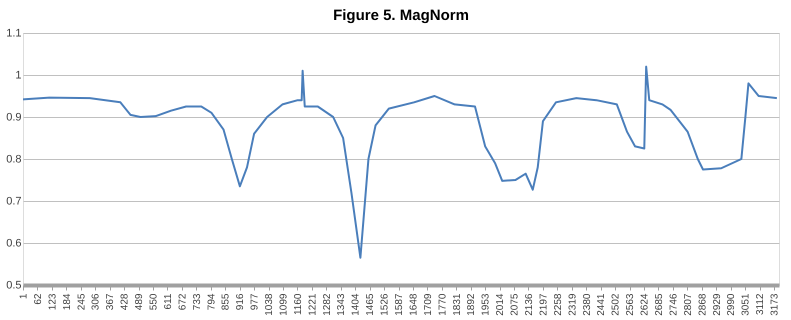 The image size is (791, 320). I want to click on y-tick-label: 1.1, so click(14, 34).